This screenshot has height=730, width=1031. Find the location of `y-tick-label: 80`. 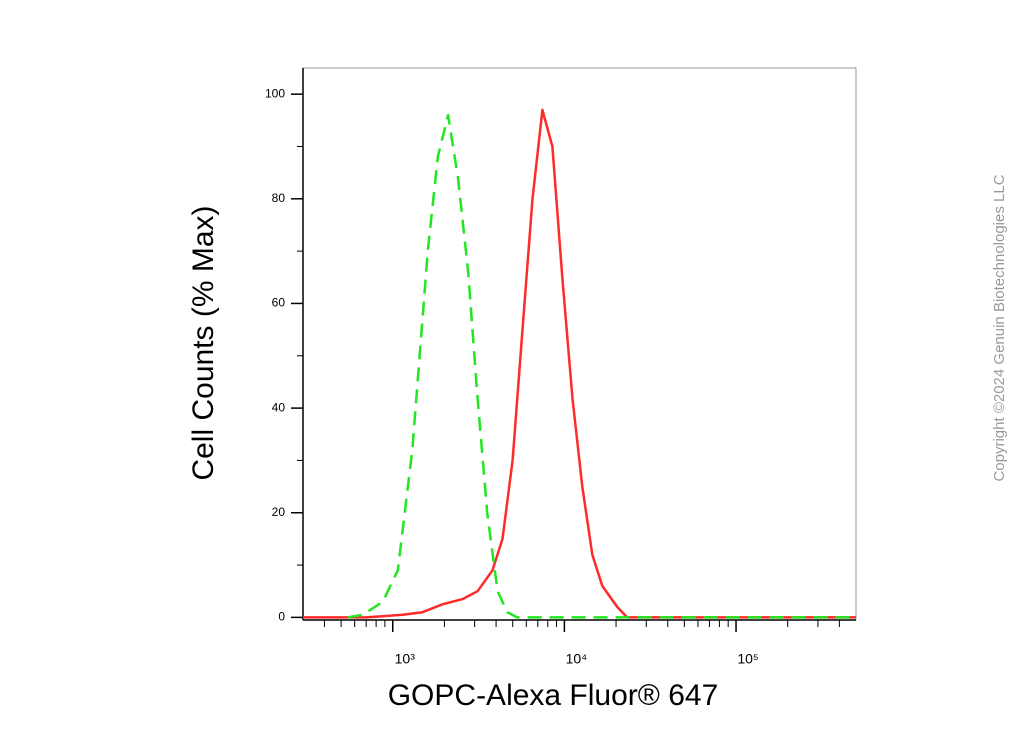

y-tick-label: 80 is located at coordinates (279, 198).